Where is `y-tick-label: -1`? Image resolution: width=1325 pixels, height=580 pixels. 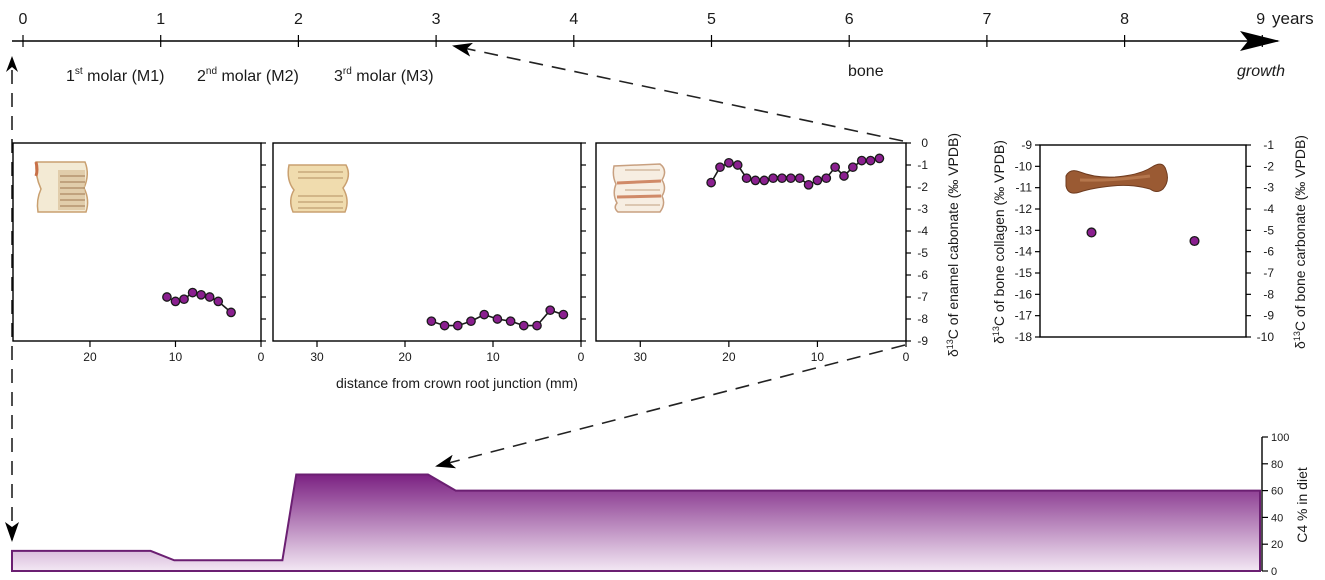 y-tick-label: -1 is located at coordinates (922, 165).